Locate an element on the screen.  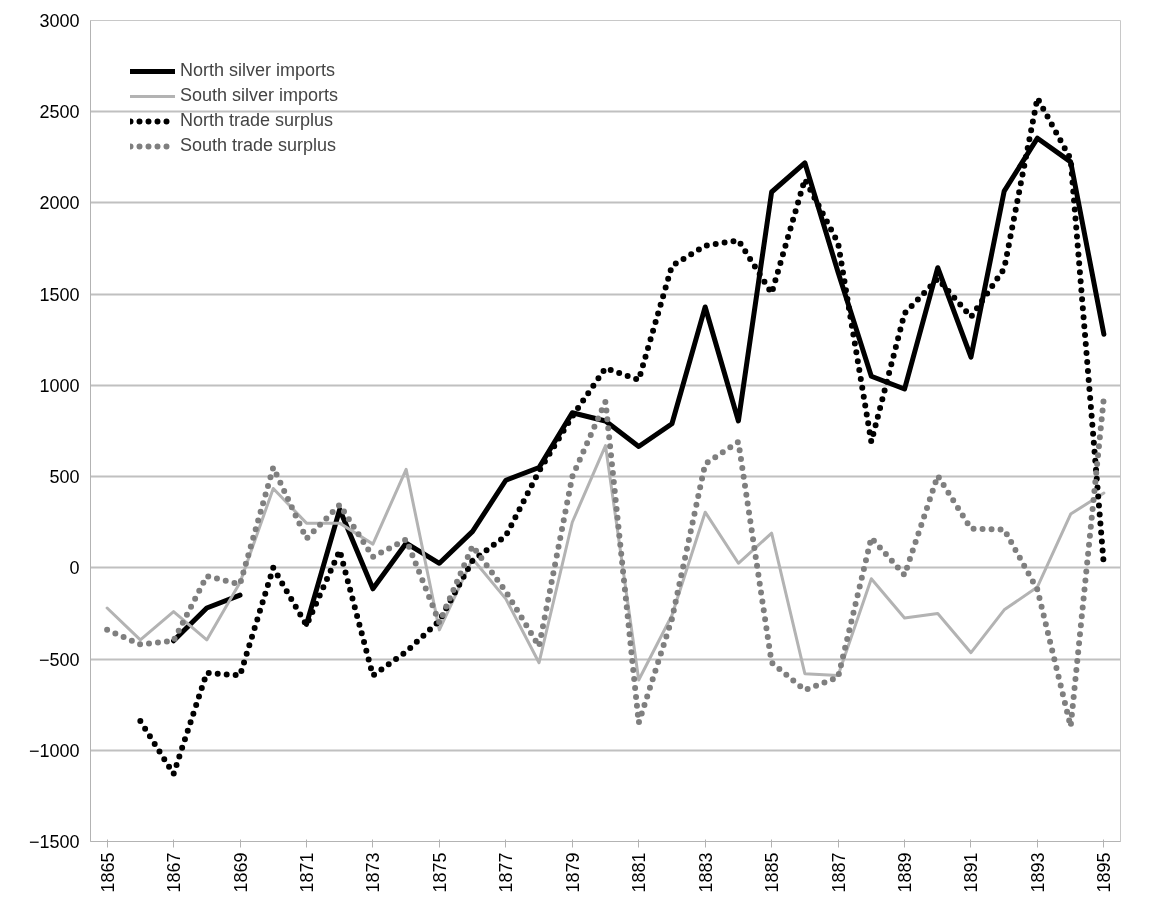
legend-label: North silver imports is located at coordinates (258, 70).